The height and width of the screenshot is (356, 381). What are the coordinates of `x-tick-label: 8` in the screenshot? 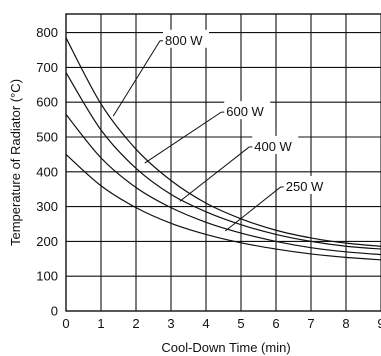 It's located at (345, 323).